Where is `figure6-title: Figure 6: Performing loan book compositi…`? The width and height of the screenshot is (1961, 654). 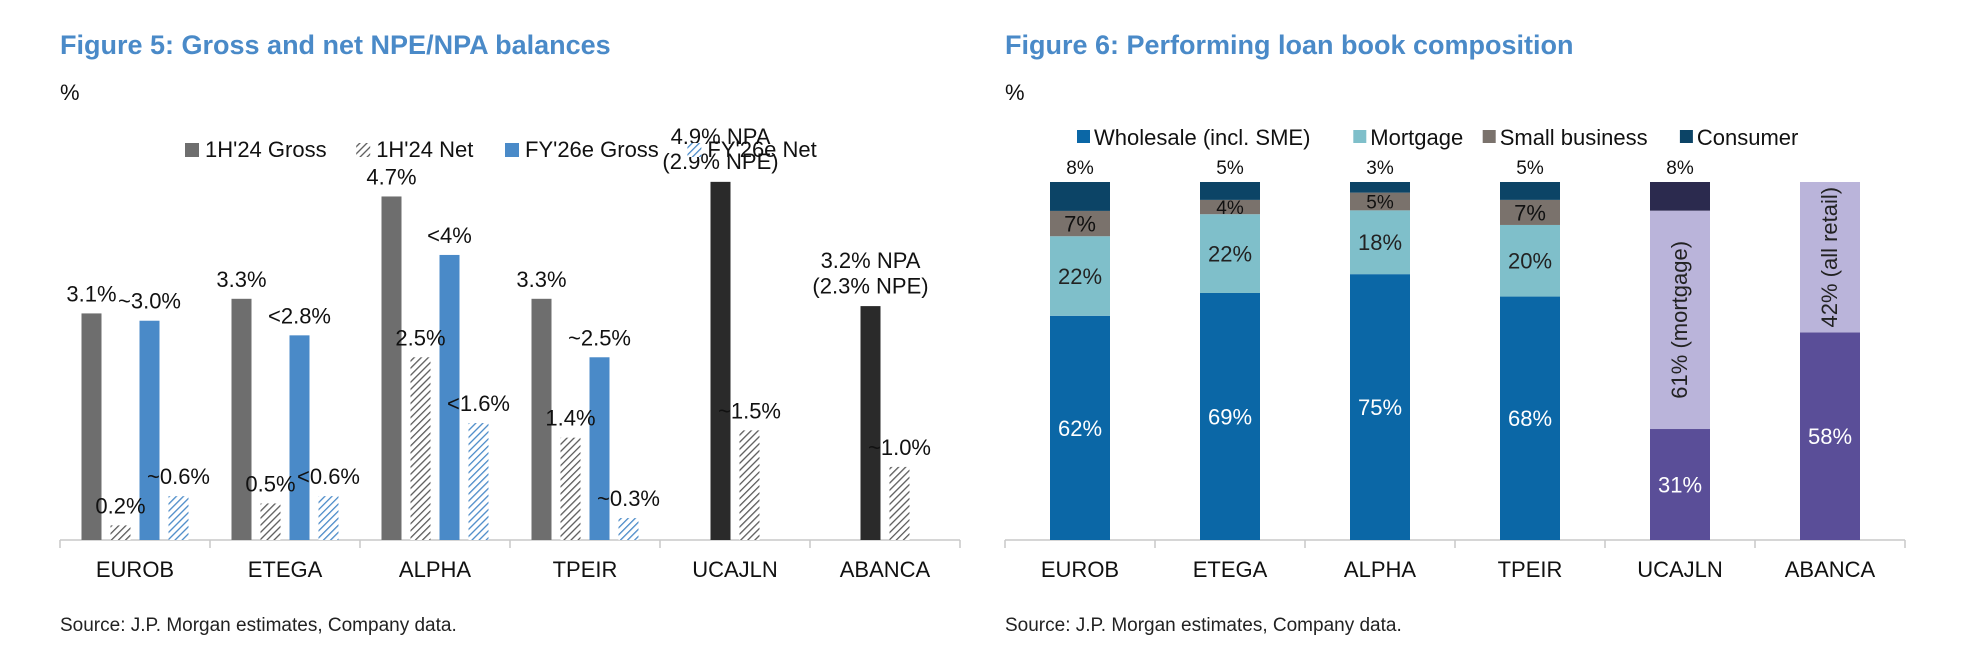
figure6-title: Figure 6: Performing loan book compositi… is located at coordinates (1289, 45).